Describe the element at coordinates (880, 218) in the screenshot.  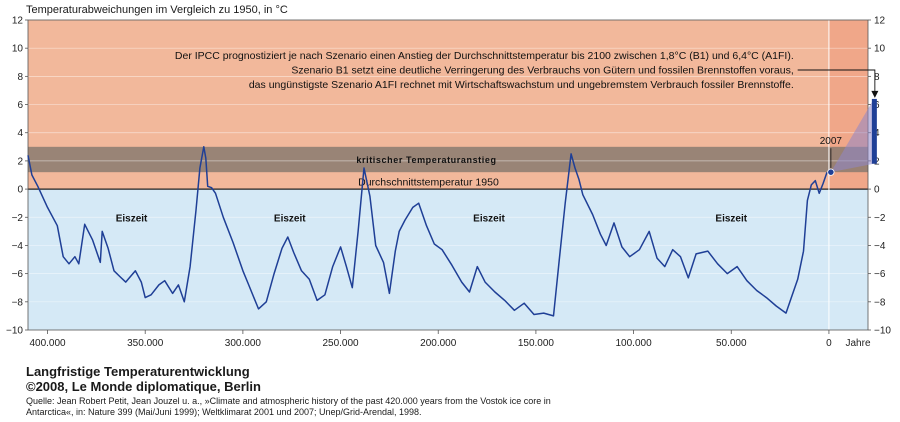
I see `y-tick-label-right: −2` at that location.